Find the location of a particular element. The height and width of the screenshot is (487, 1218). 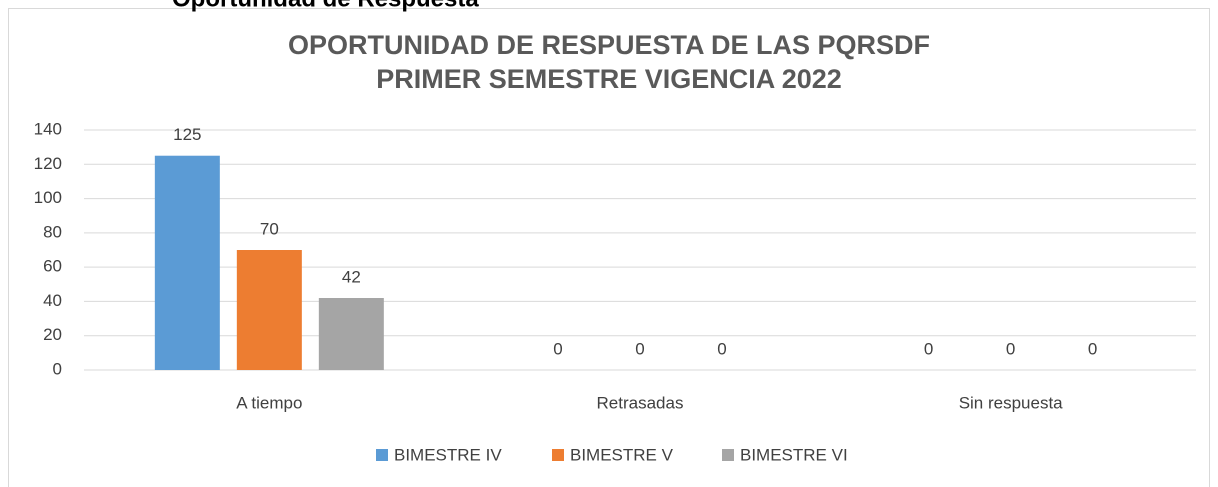

y-tick-label: 0 is located at coordinates (57, 368).